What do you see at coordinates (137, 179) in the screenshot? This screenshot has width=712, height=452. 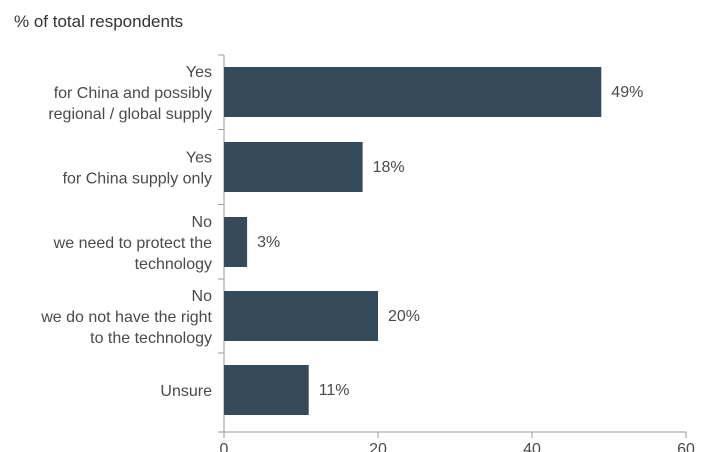 I see `category-label-line: for China supply only` at bounding box center [137, 179].